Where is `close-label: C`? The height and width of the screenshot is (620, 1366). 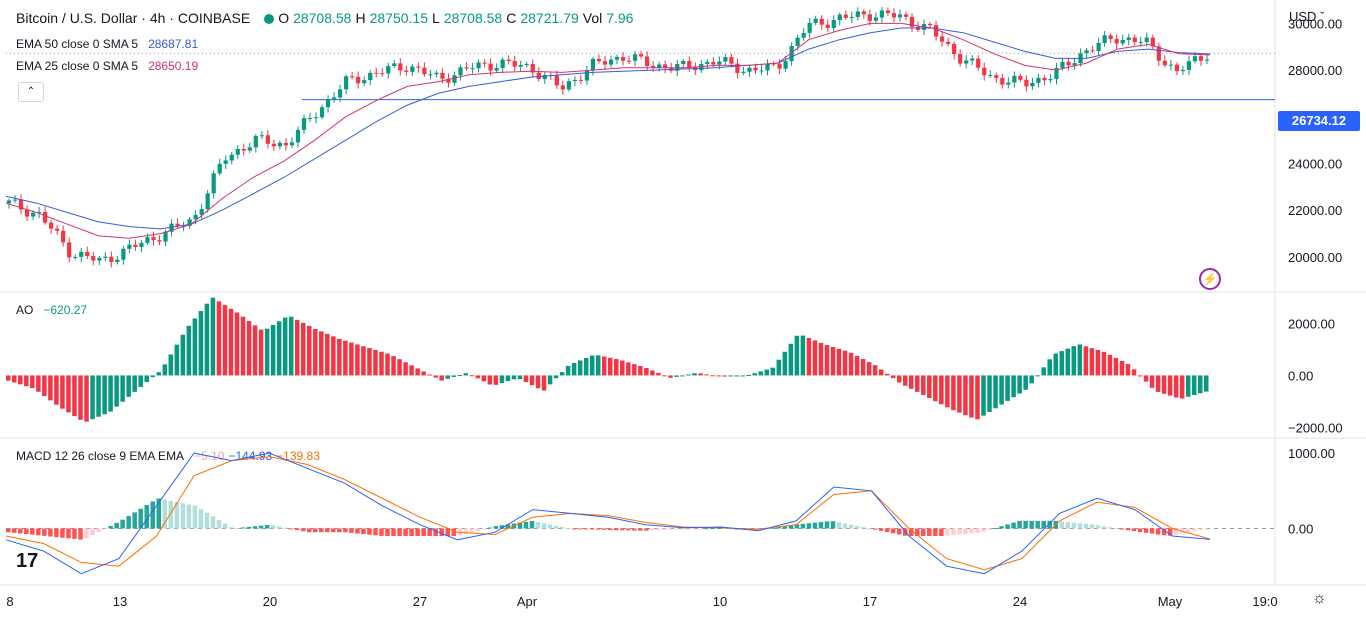
close-label: C is located at coordinates (511, 18).